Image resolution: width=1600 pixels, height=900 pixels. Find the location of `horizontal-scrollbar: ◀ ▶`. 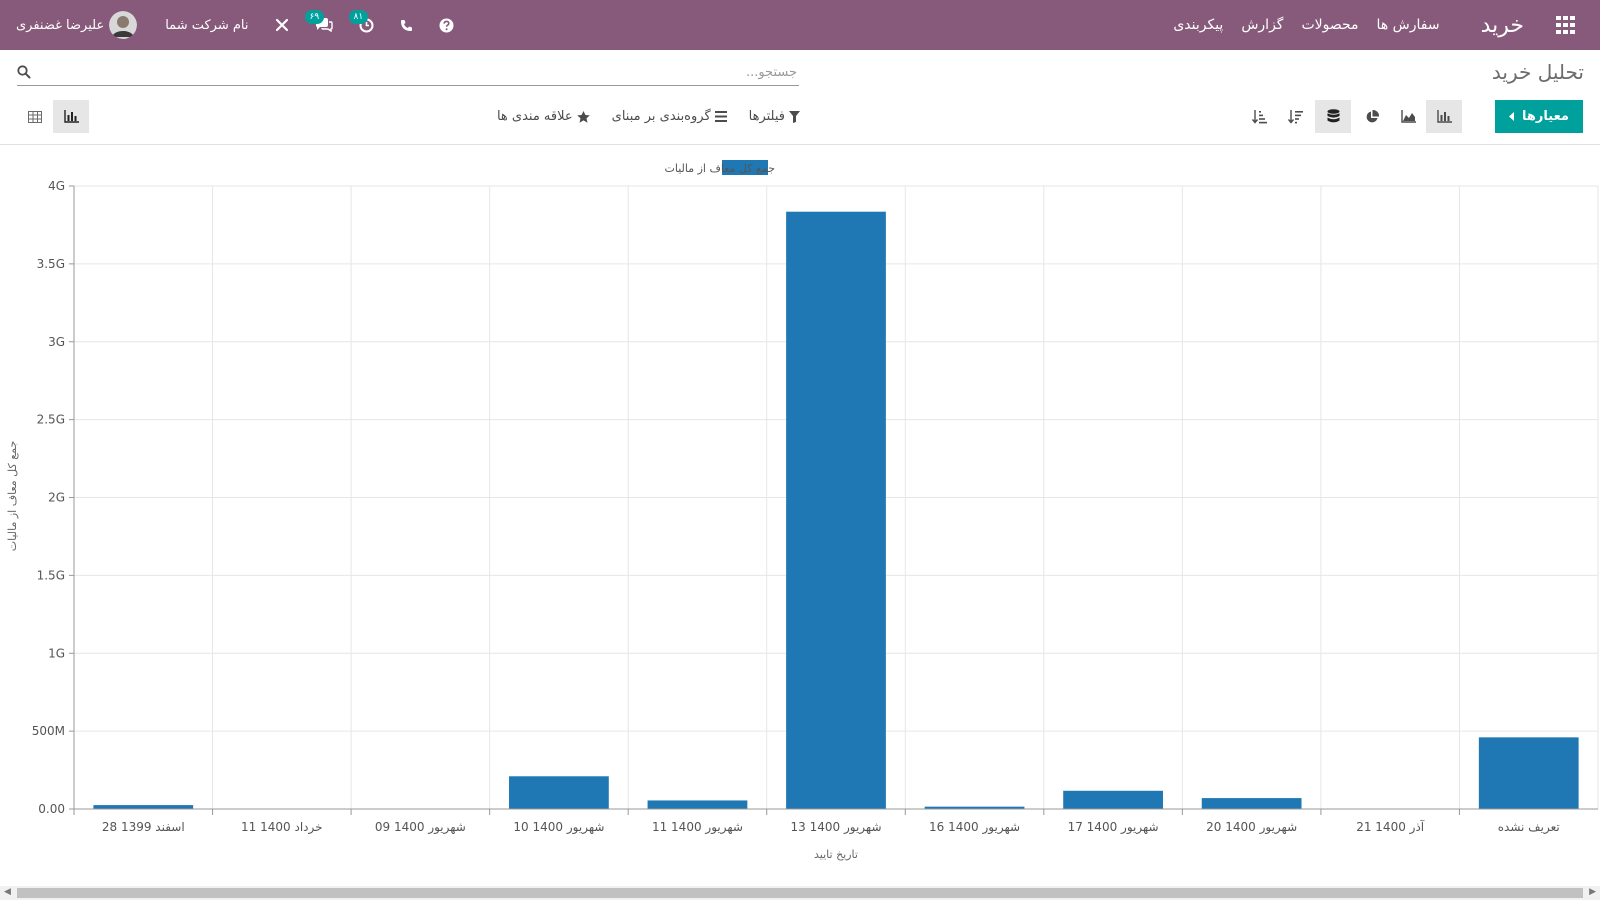

horizontal-scrollbar: ◀ ▶ is located at coordinates (800, 893).